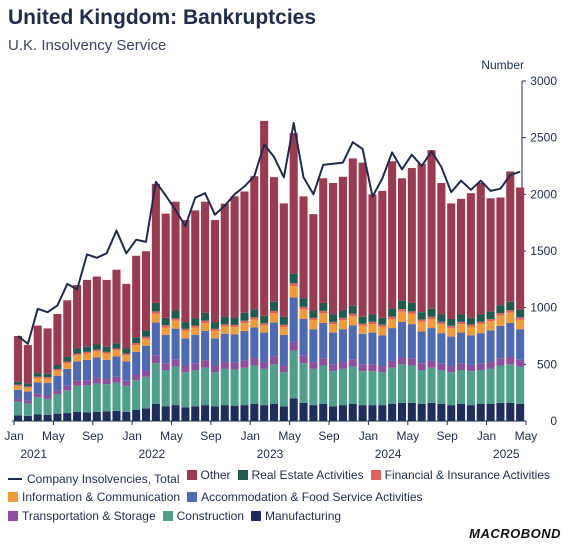 The image size is (569, 551). What do you see at coordinates (543, 251) in the screenshot?
I see `y-tick-label: 1500` at bounding box center [543, 251].